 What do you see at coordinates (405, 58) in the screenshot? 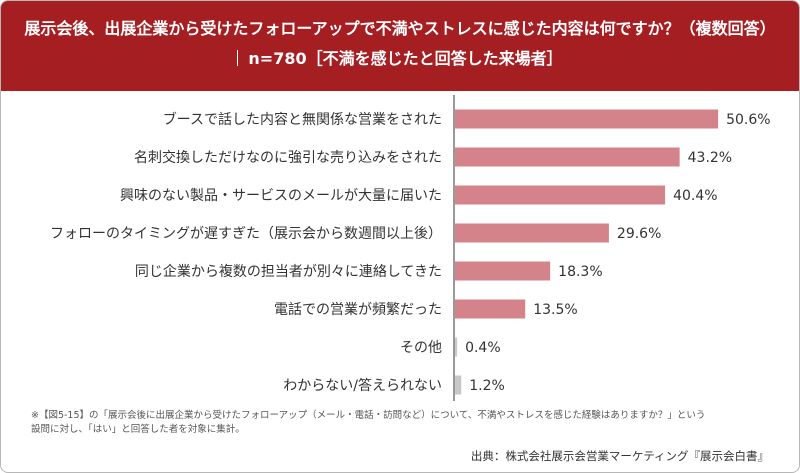
I see `chart-subtitle: n=780［不満を感じたと回答した来場者］` at bounding box center [405, 58].